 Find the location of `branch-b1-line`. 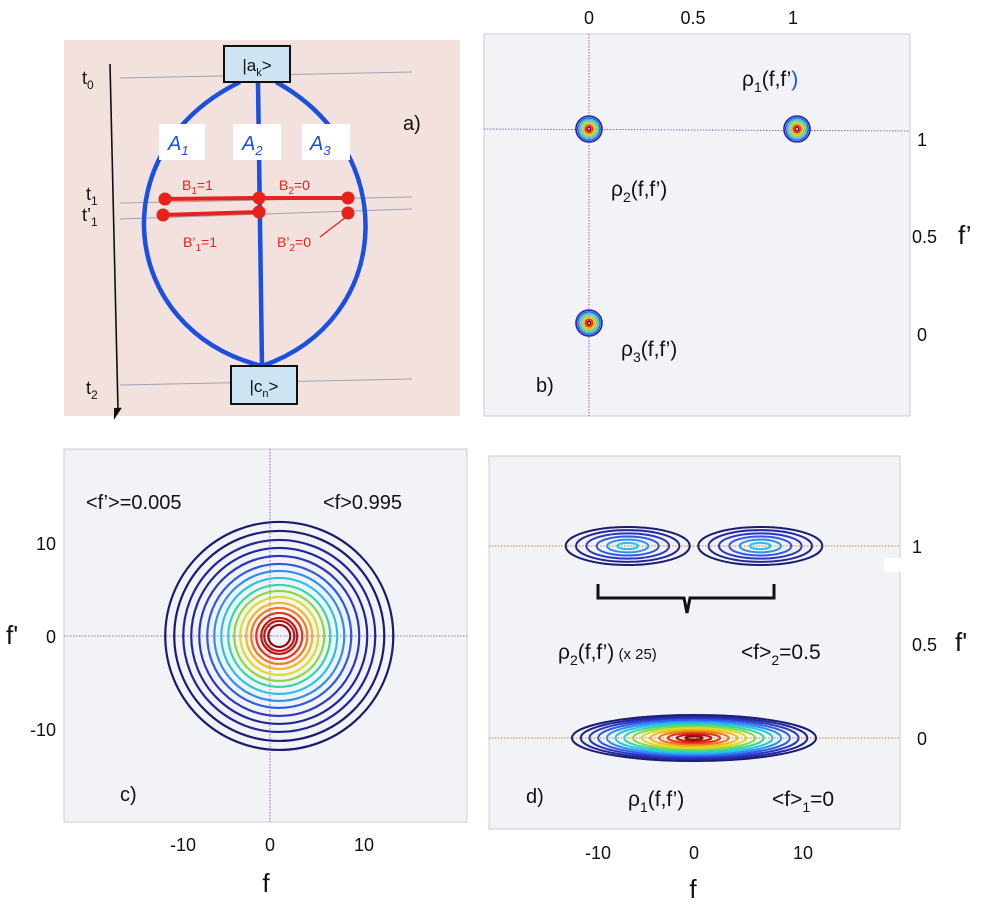

branch-b1-line is located at coordinates (212, 198).